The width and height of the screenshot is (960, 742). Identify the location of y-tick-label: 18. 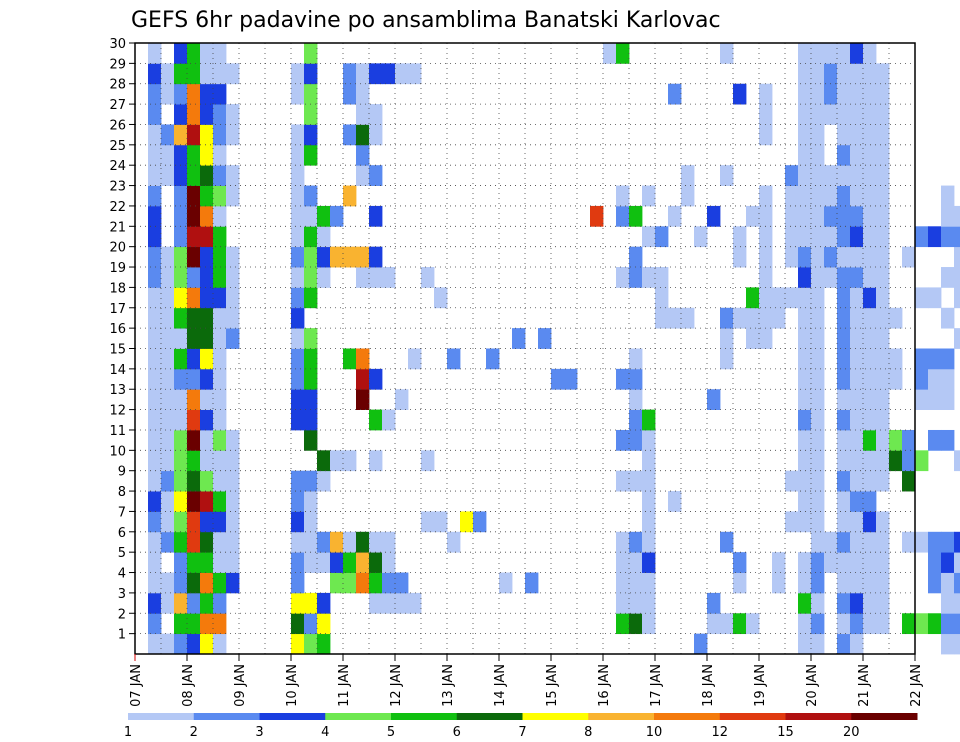
(117, 288).